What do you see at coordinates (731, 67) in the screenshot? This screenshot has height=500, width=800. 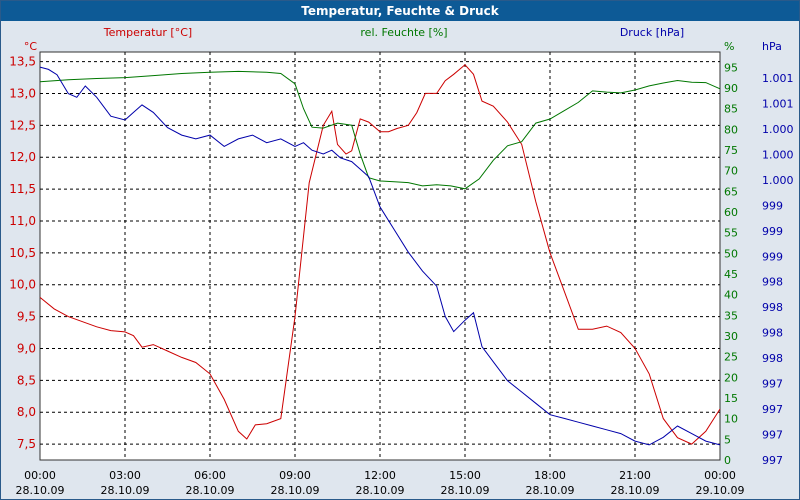 I see `humidity-tick-label: 95` at bounding box center [731, 67].